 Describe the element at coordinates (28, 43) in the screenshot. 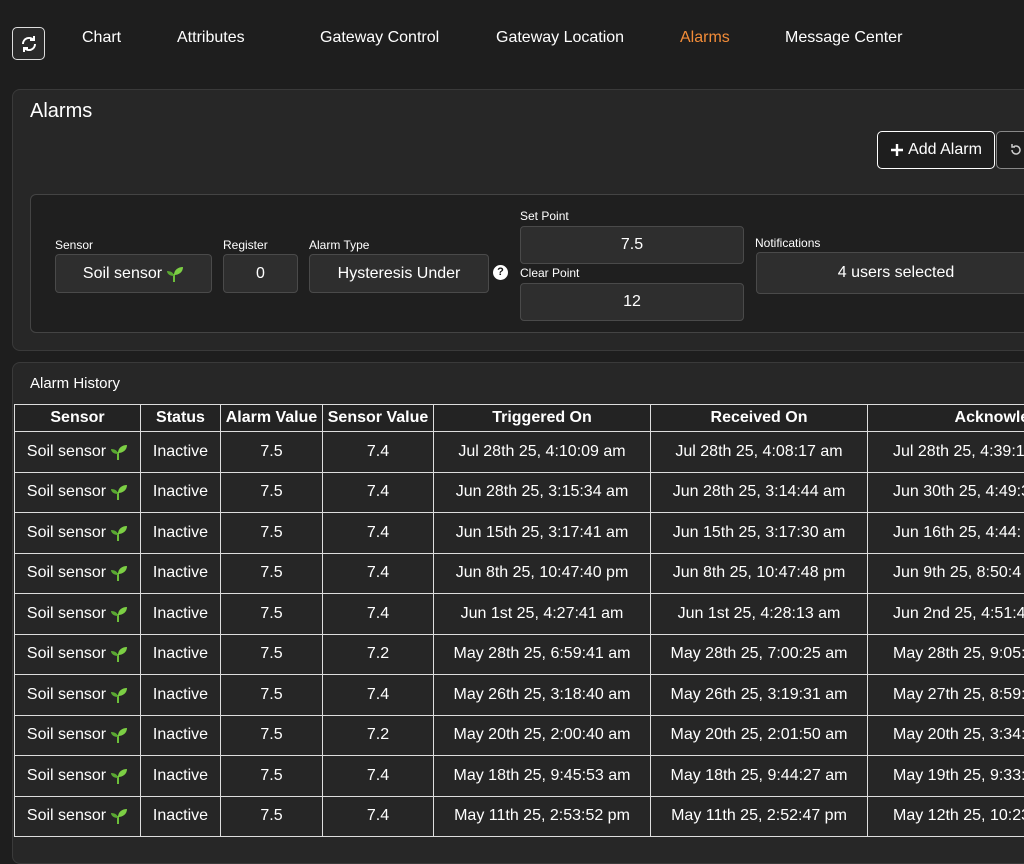

I see `refresh-button` at that location.